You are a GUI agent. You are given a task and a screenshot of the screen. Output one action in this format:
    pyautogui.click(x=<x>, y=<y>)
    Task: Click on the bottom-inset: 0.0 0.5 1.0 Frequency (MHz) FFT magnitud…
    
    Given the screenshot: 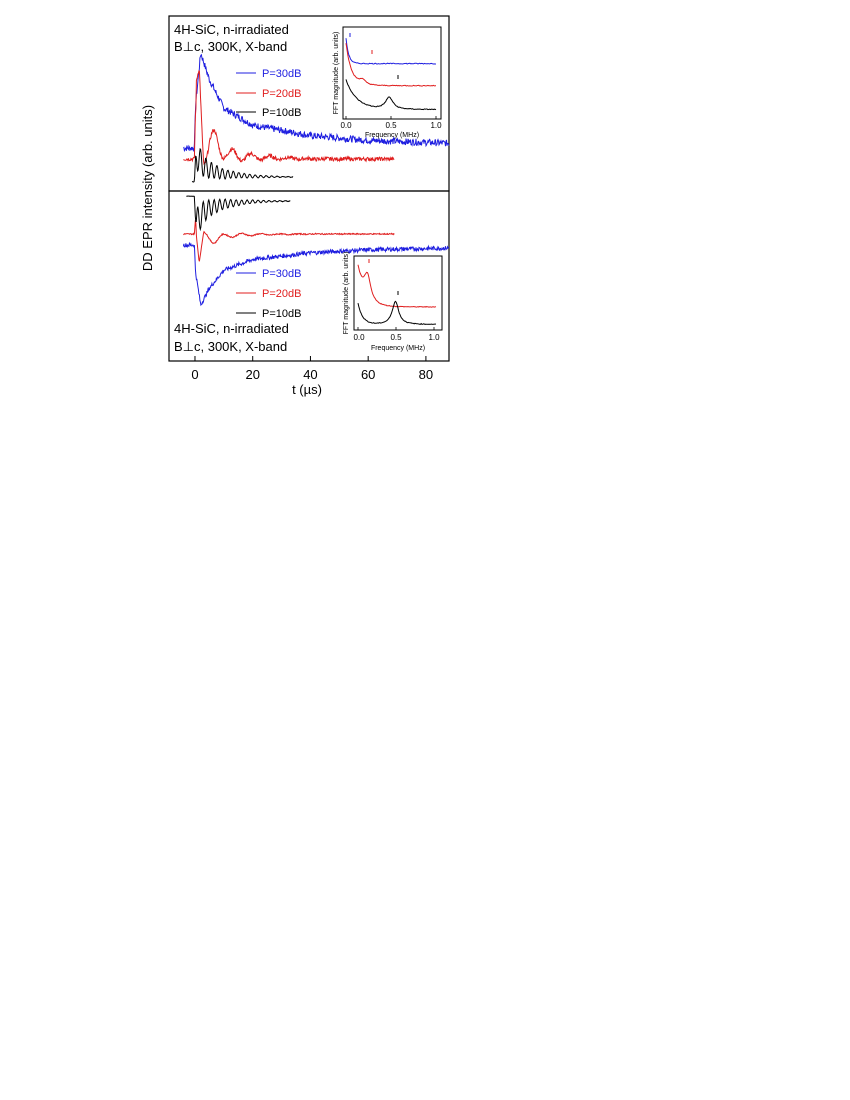 What is the action you would take?
    pyautogui.click(x=393, y=302)
    